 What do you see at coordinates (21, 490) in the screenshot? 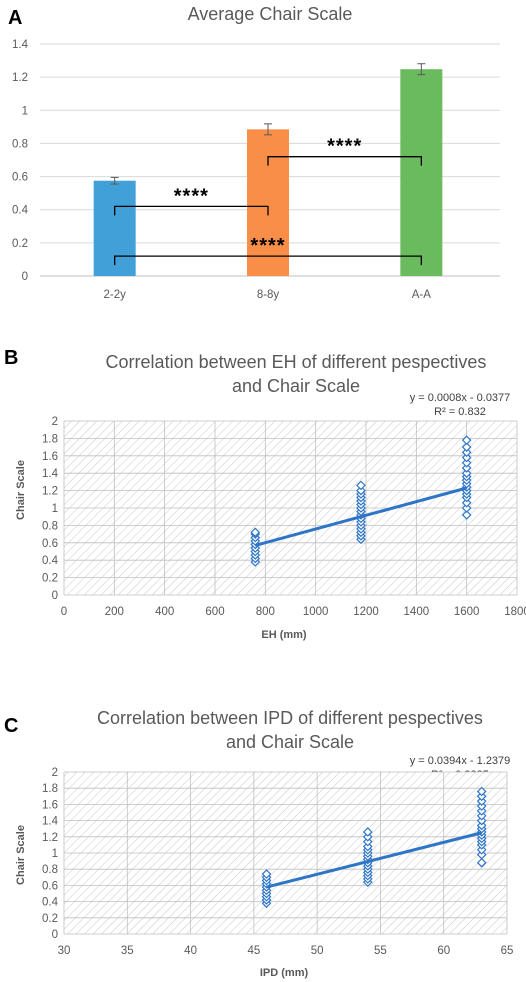
I see `chart-b-ylabel: Chair Scale` at bounding box center [21, 490].